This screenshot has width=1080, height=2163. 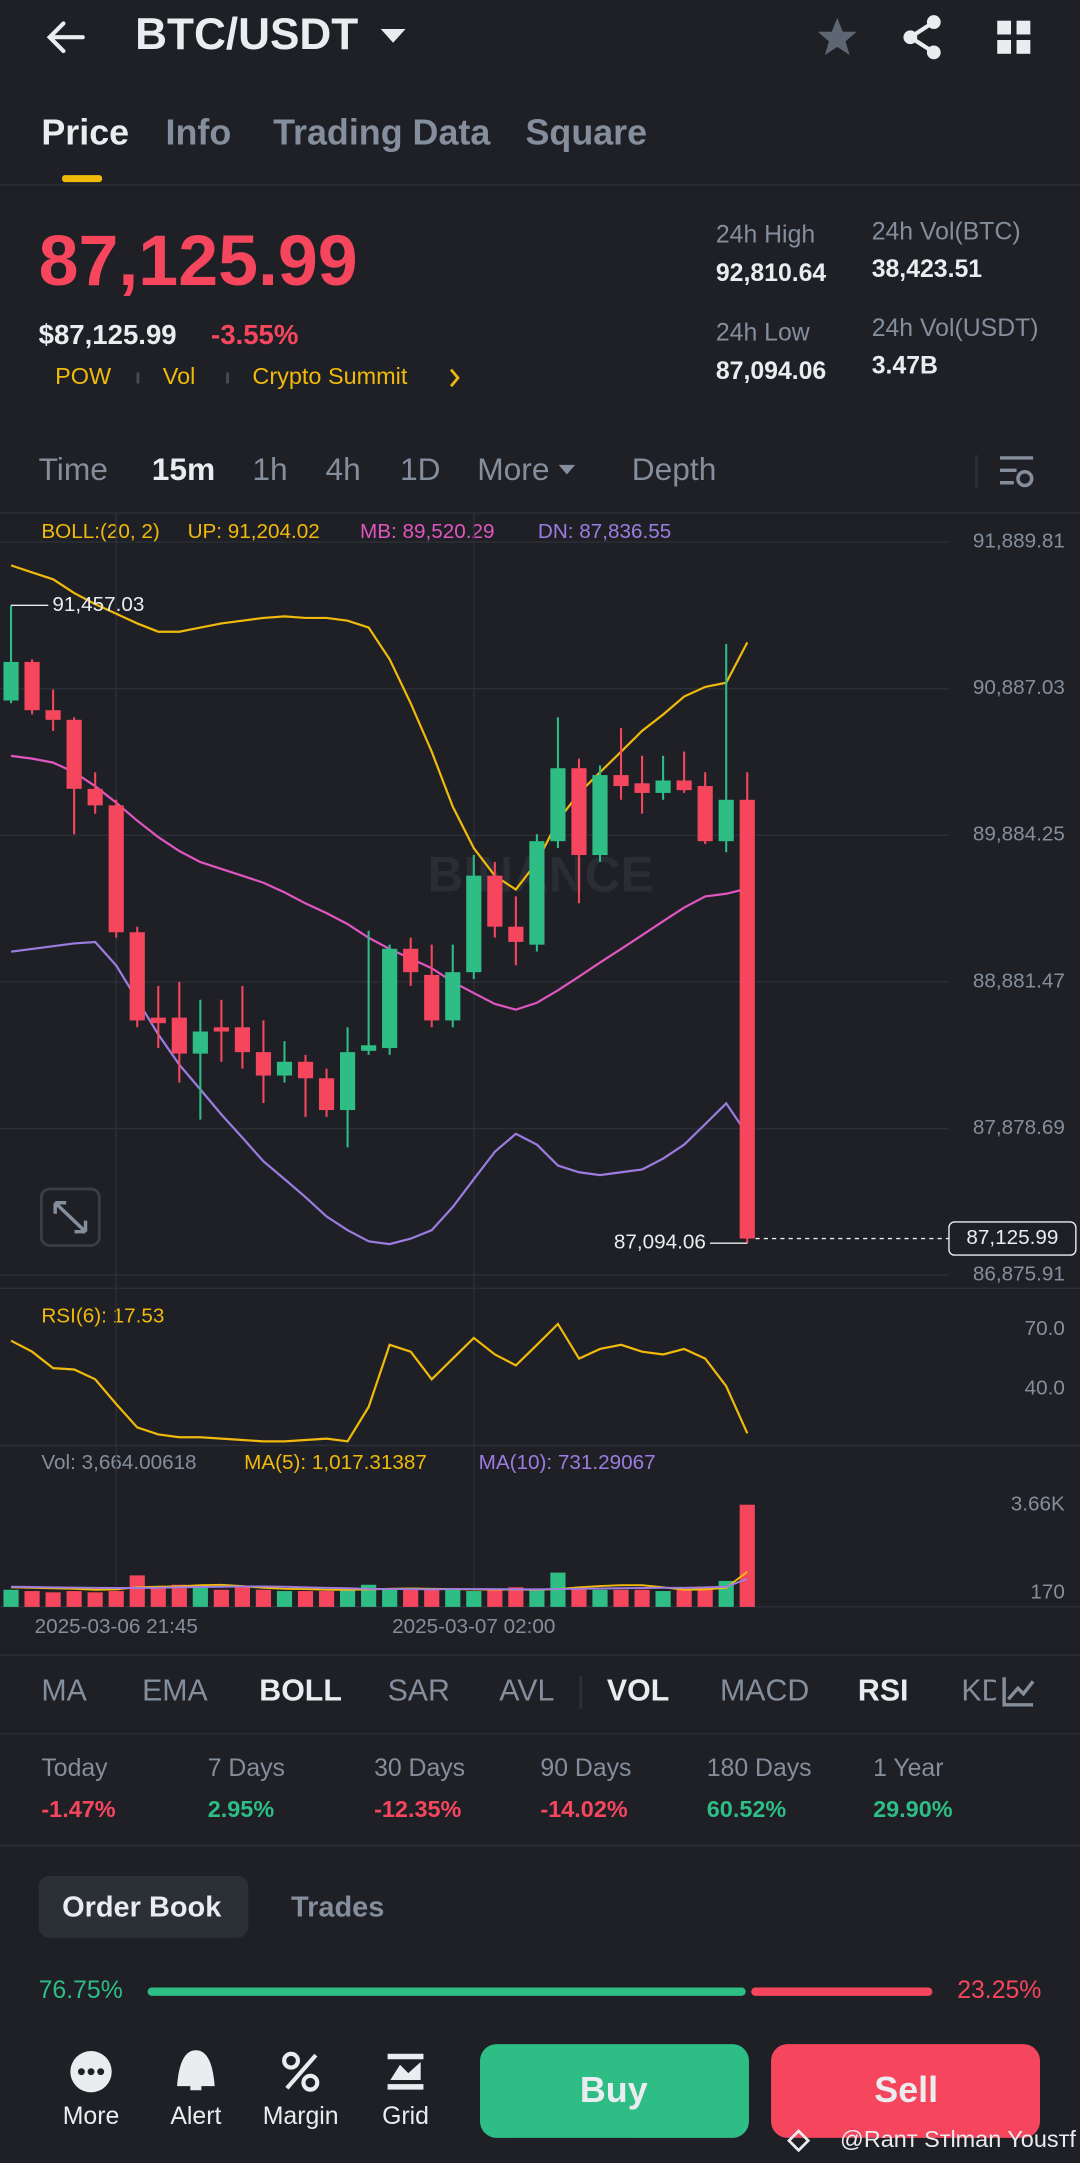 What do you see at coordinates (837, 36) in the screenshot?
I see `favorite-icon` at bounding box center [837, 36].